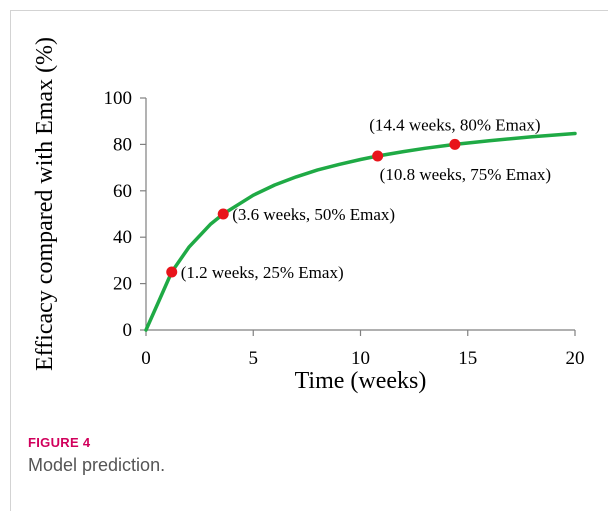 This screenshot has width=608, height=511. Describe the element at coordinates (118, 98) in the screenshot. I see `y-tick-label: 100` at that location.